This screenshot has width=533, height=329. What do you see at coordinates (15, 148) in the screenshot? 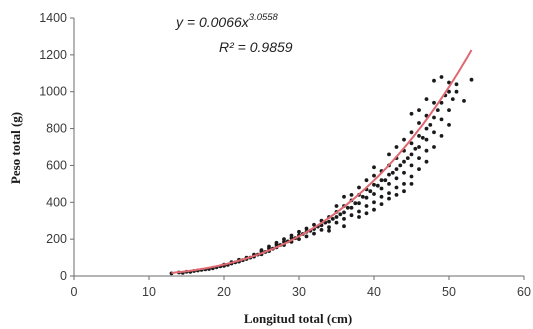
I see `y-axis-title: Peso total (g)` at bounding box center [15, 148].